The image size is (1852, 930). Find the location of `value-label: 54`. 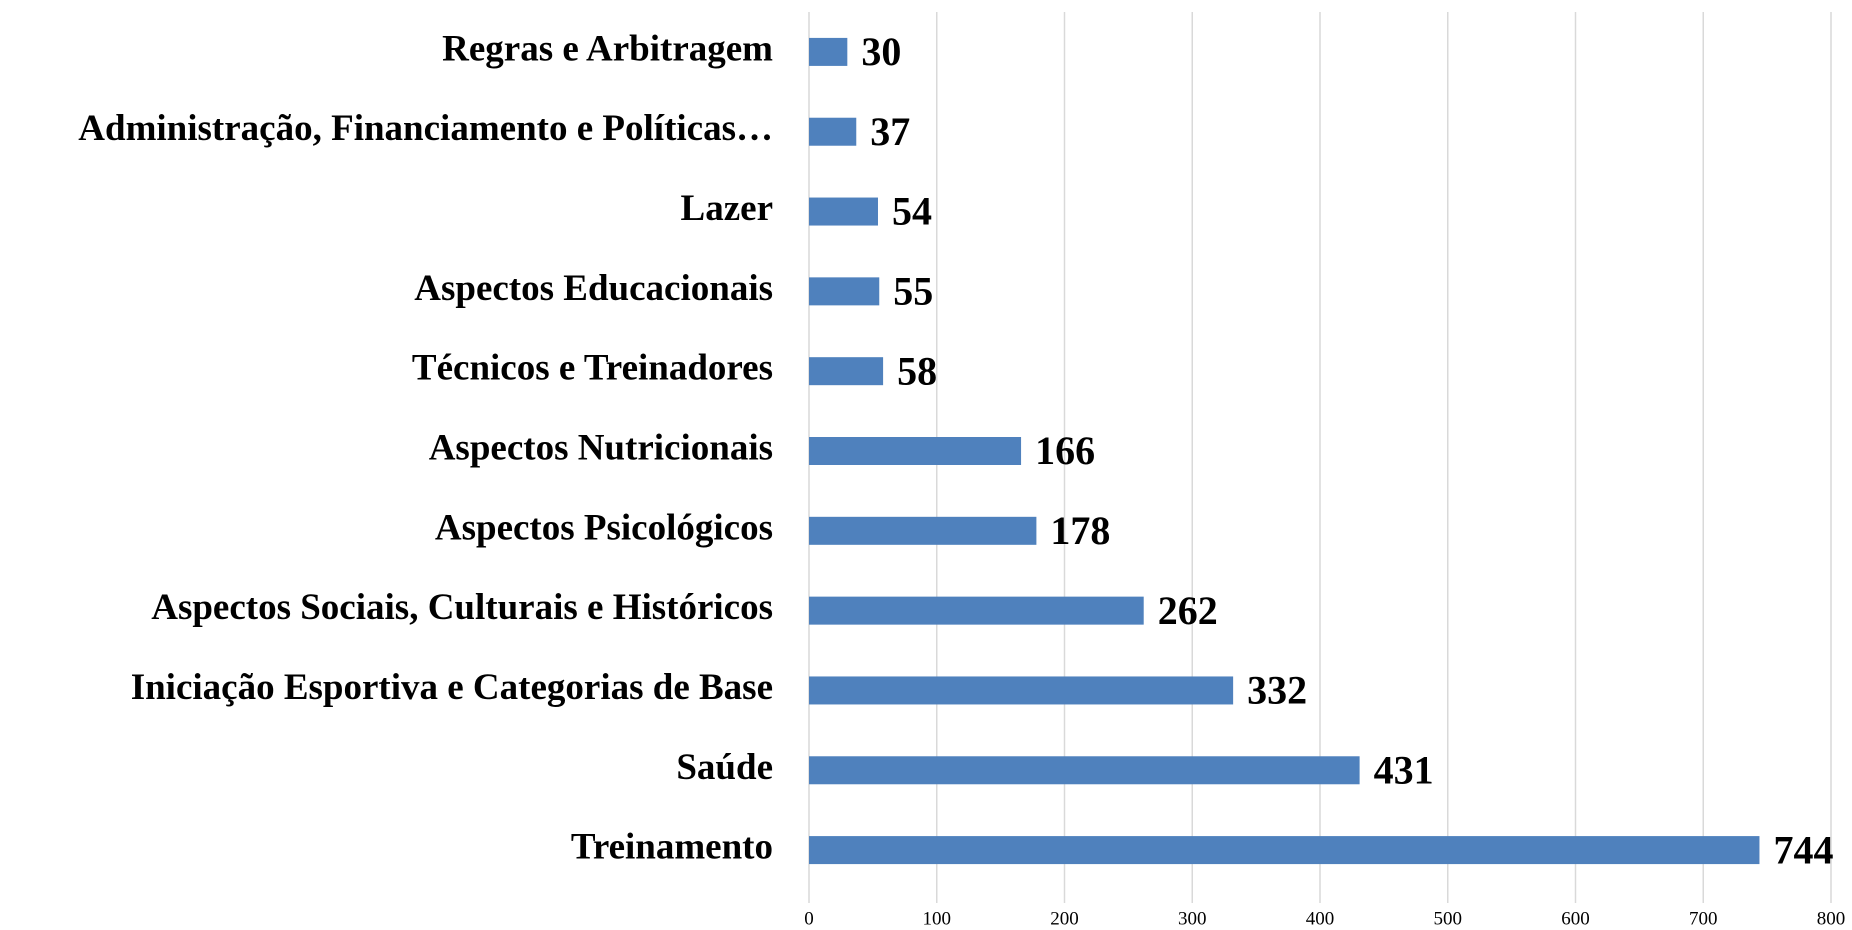

value-label: 54 is located at coordinates (912, 211).